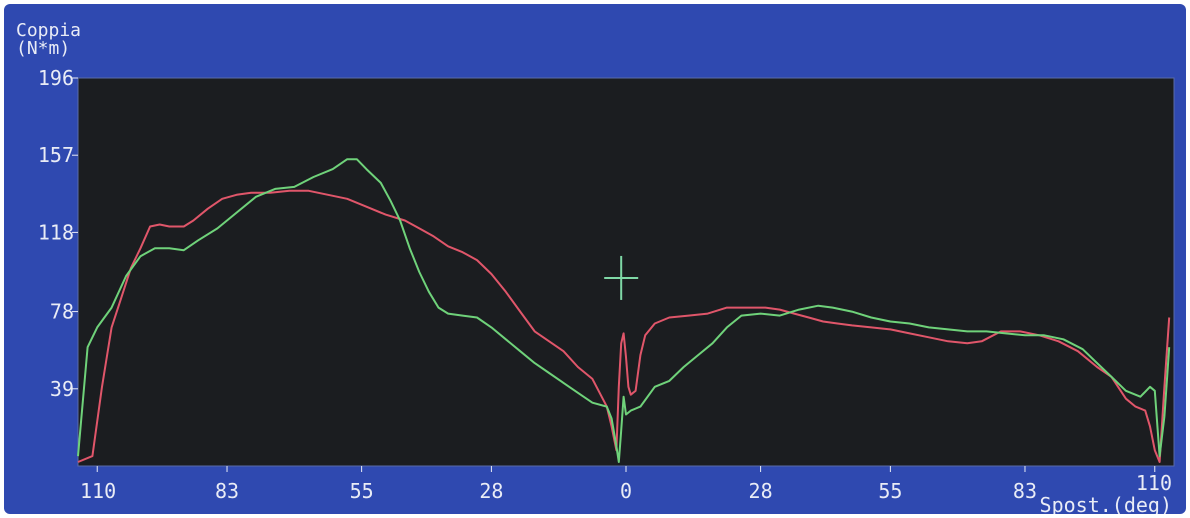  What do you see at coordinates (626, 491) in the screenshot?
I see `x-tick-label: 0` at bounding box center [626, 491].